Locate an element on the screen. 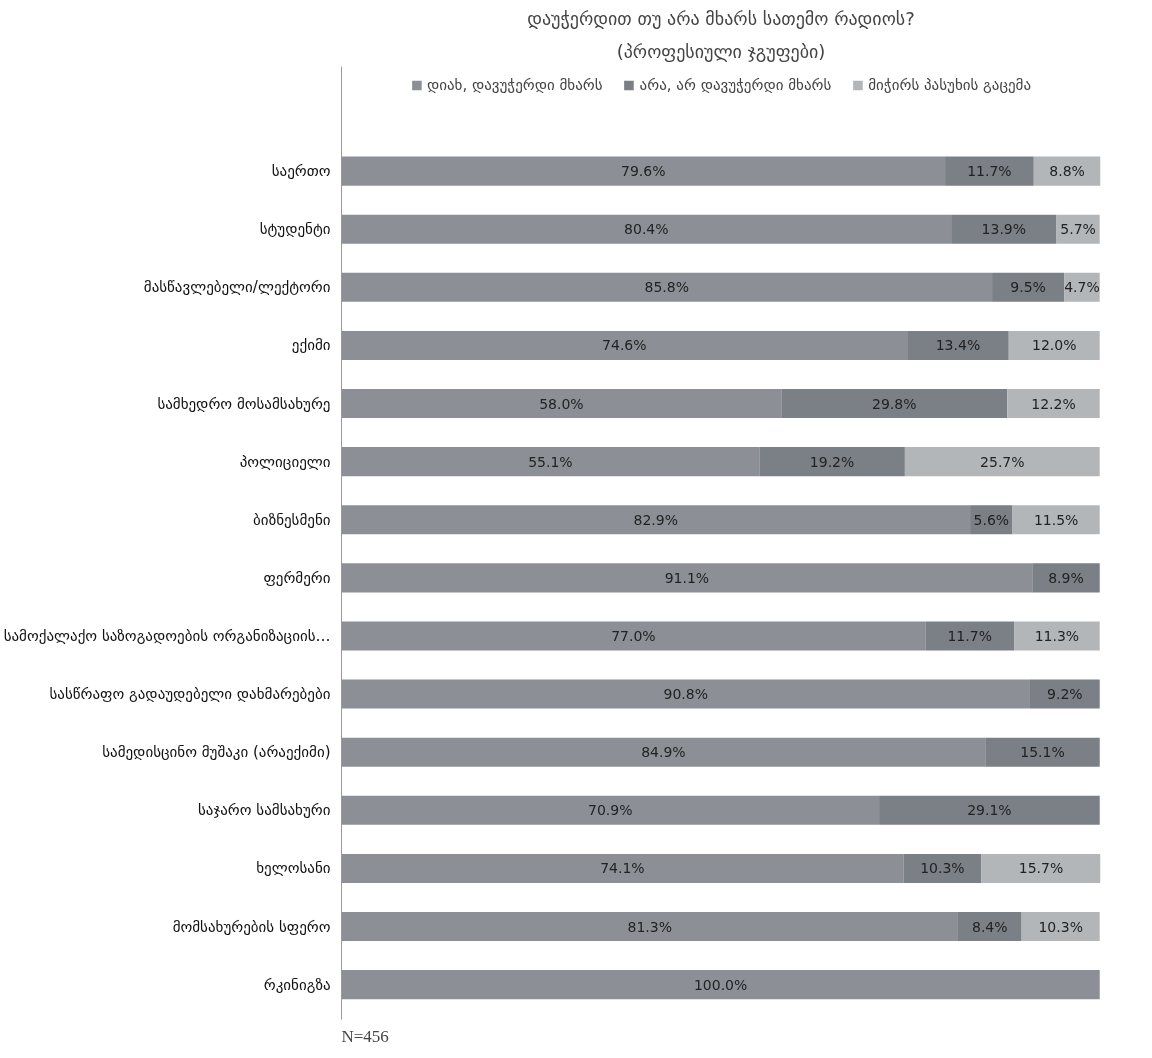 The width and height of the screenshot is (1152, 1058). data-label: 8.4% is located at coordinates (990, 926).